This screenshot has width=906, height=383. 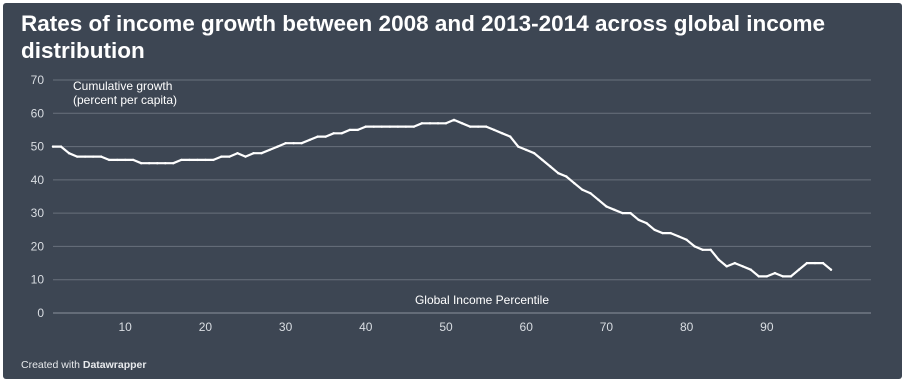 I want to click on data-point-p2, so click(x=61, y=146).